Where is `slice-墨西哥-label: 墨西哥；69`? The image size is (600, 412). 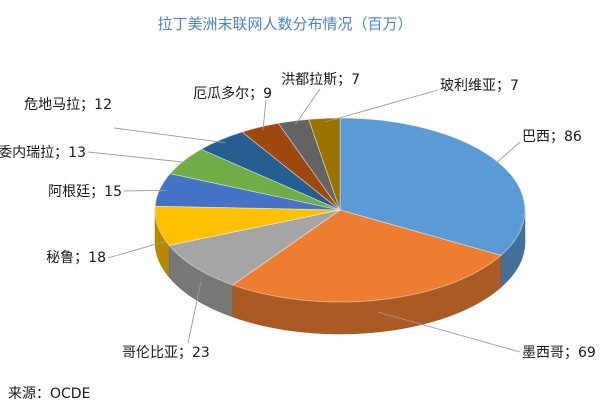
slice-墨西哥-label: 墨西哥；69 is located at coordinates (559, 353).